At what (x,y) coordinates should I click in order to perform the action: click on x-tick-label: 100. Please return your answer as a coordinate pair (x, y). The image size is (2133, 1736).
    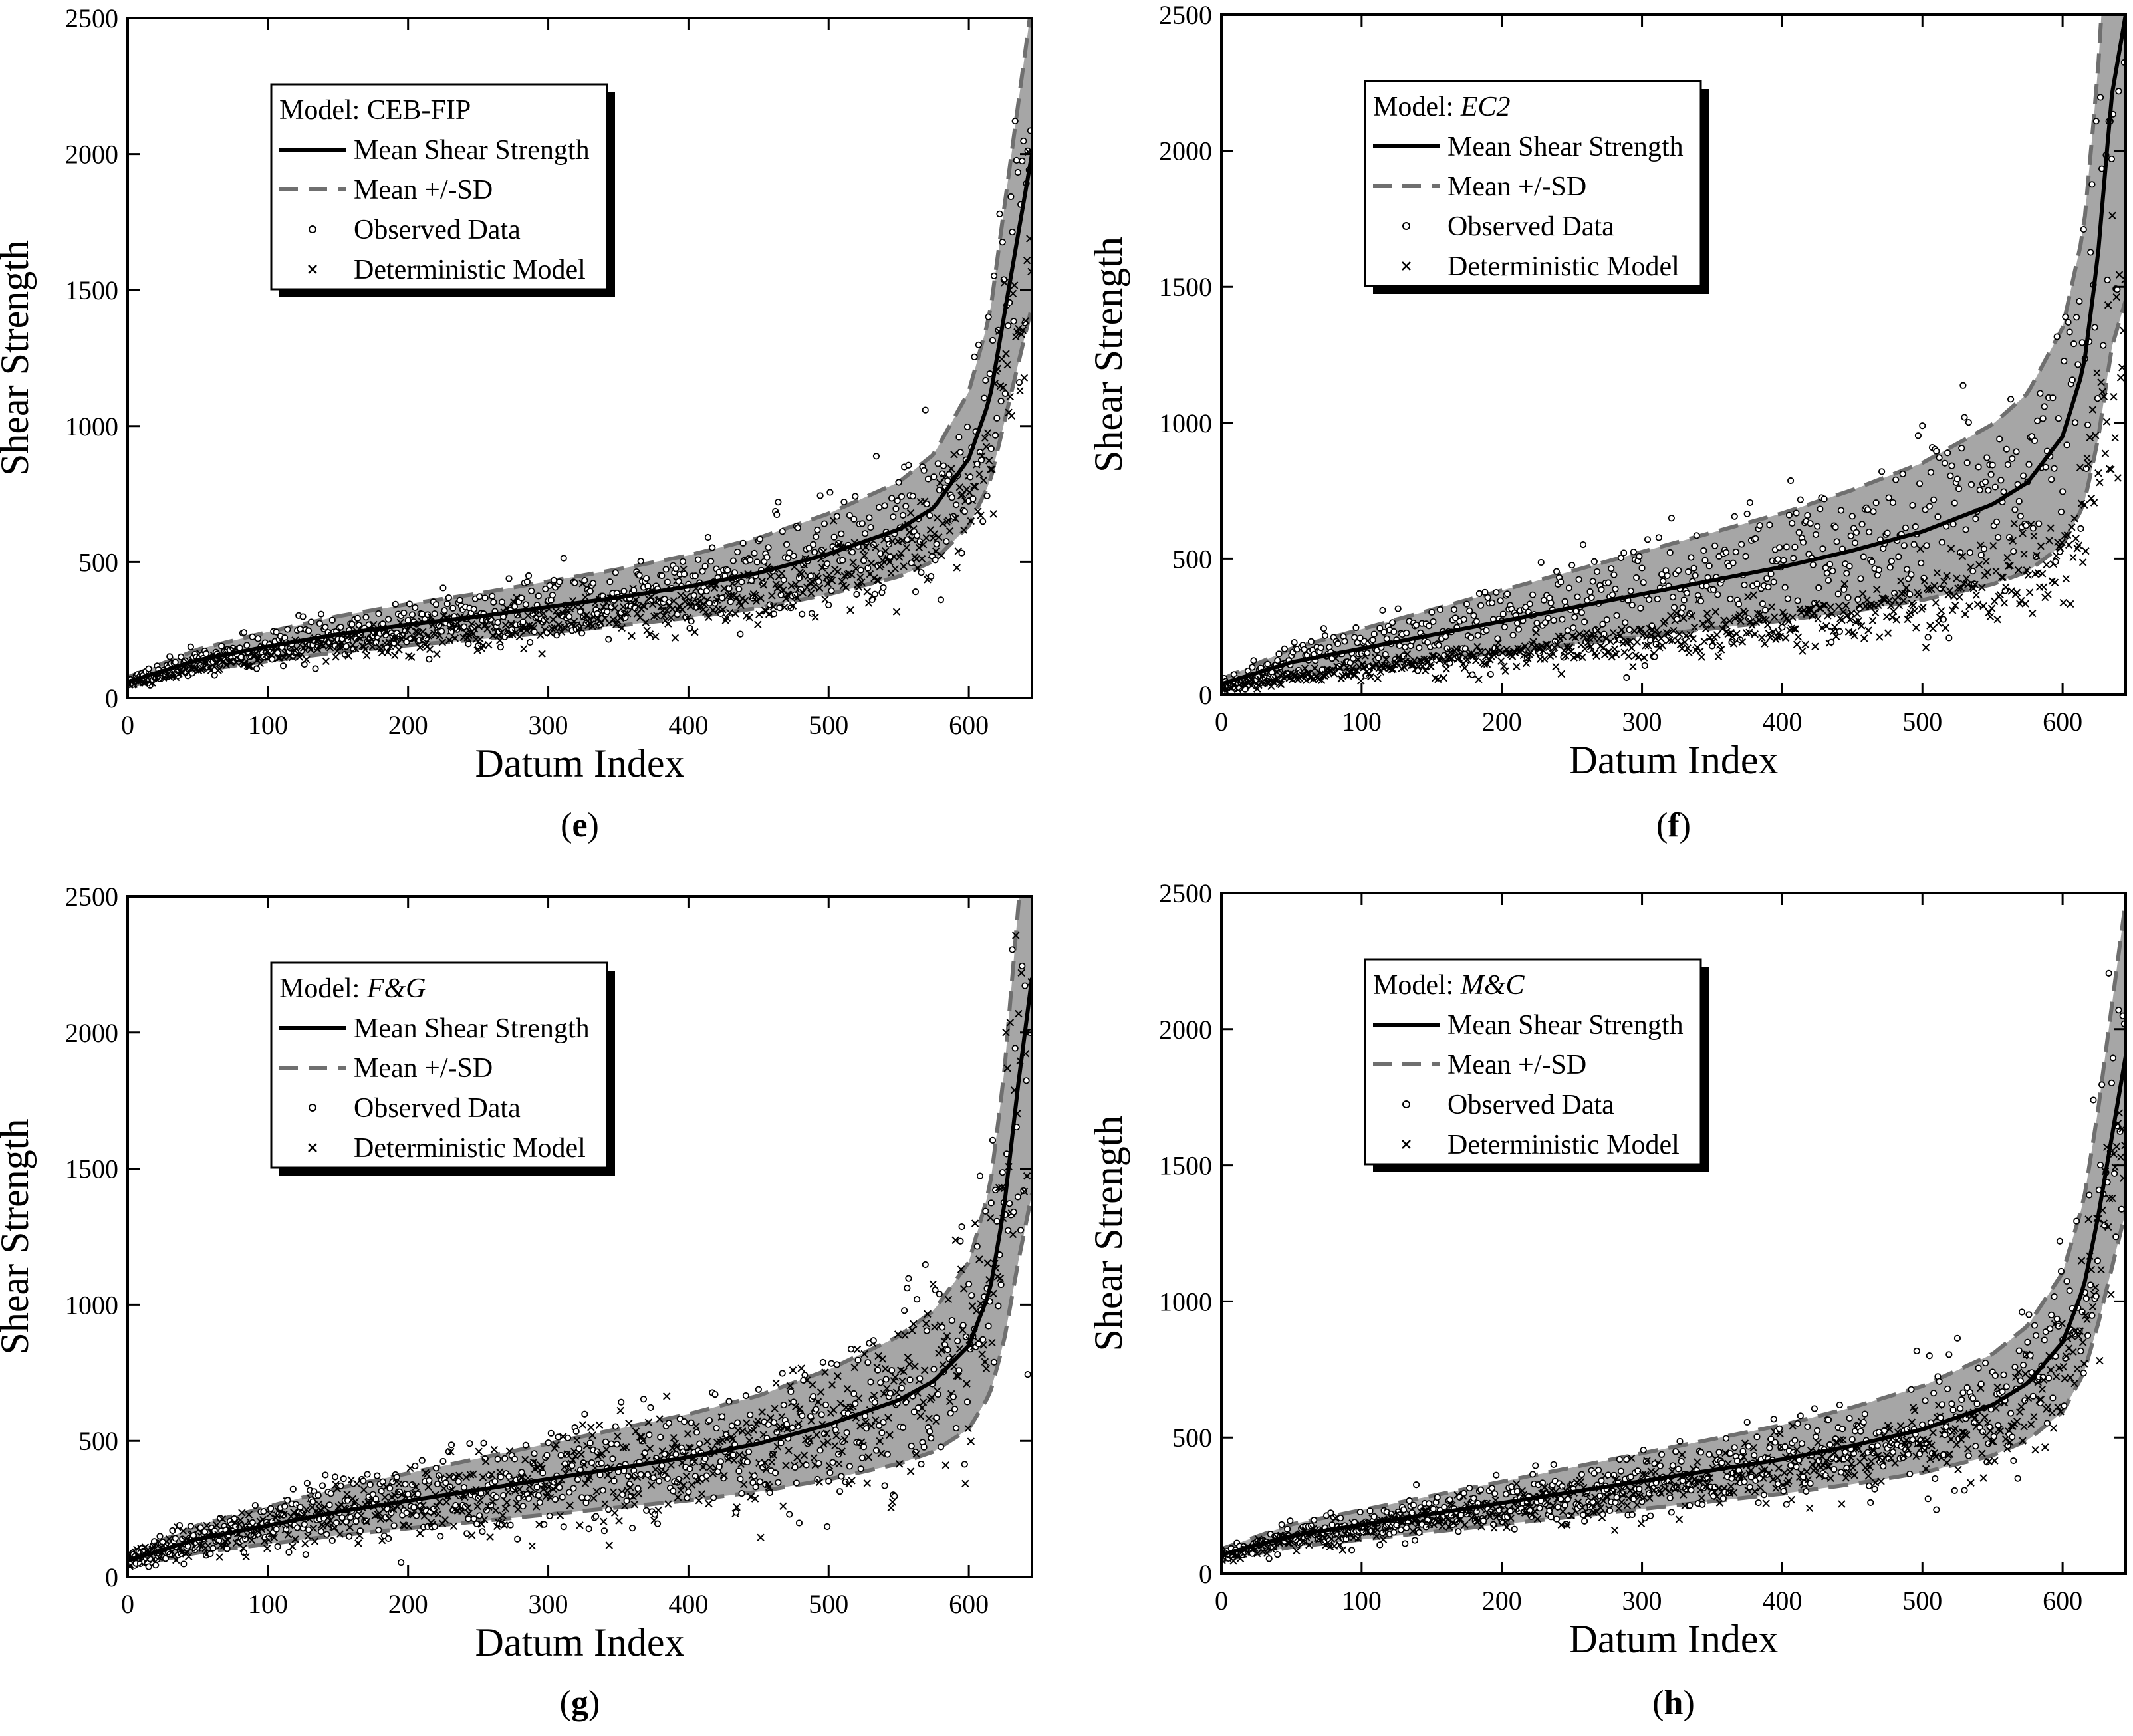
    Looking at the image, I should click on (1362, 722).